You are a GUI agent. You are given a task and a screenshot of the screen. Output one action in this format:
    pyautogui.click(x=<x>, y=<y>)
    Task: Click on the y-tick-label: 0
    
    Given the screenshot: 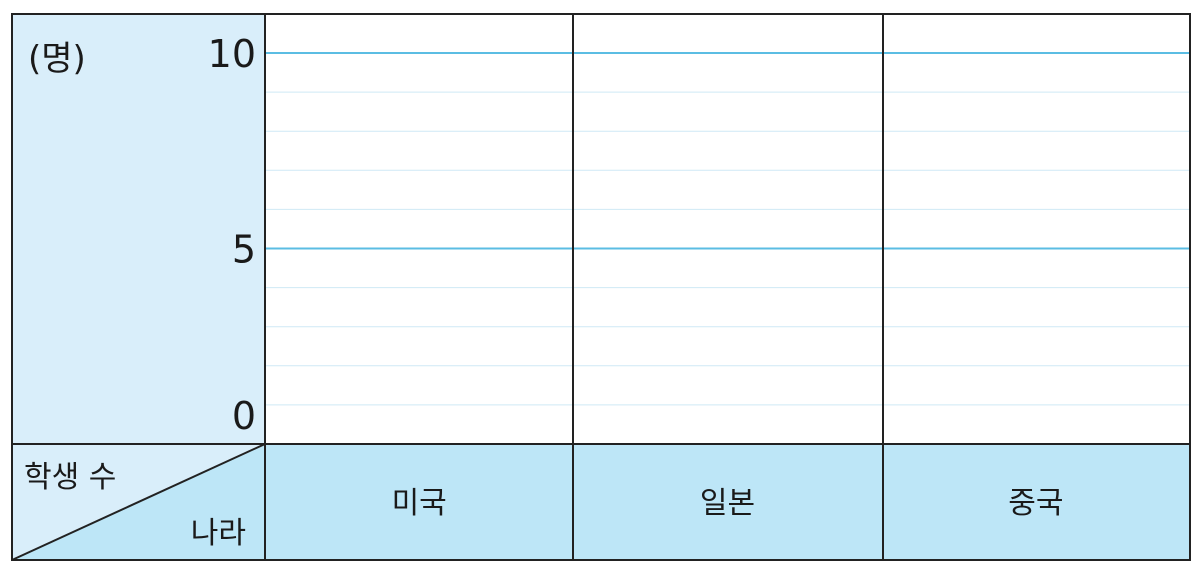 What is the action you would take?
    pyautogui.click(x=244, y=416)
    